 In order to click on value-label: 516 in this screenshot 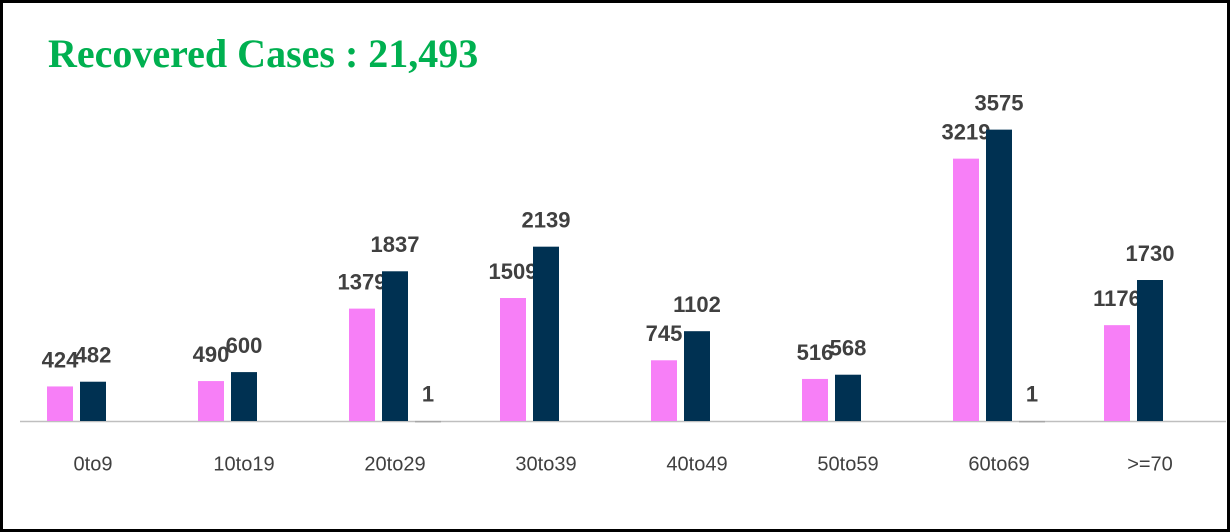, I will do `click(815, 352)`.